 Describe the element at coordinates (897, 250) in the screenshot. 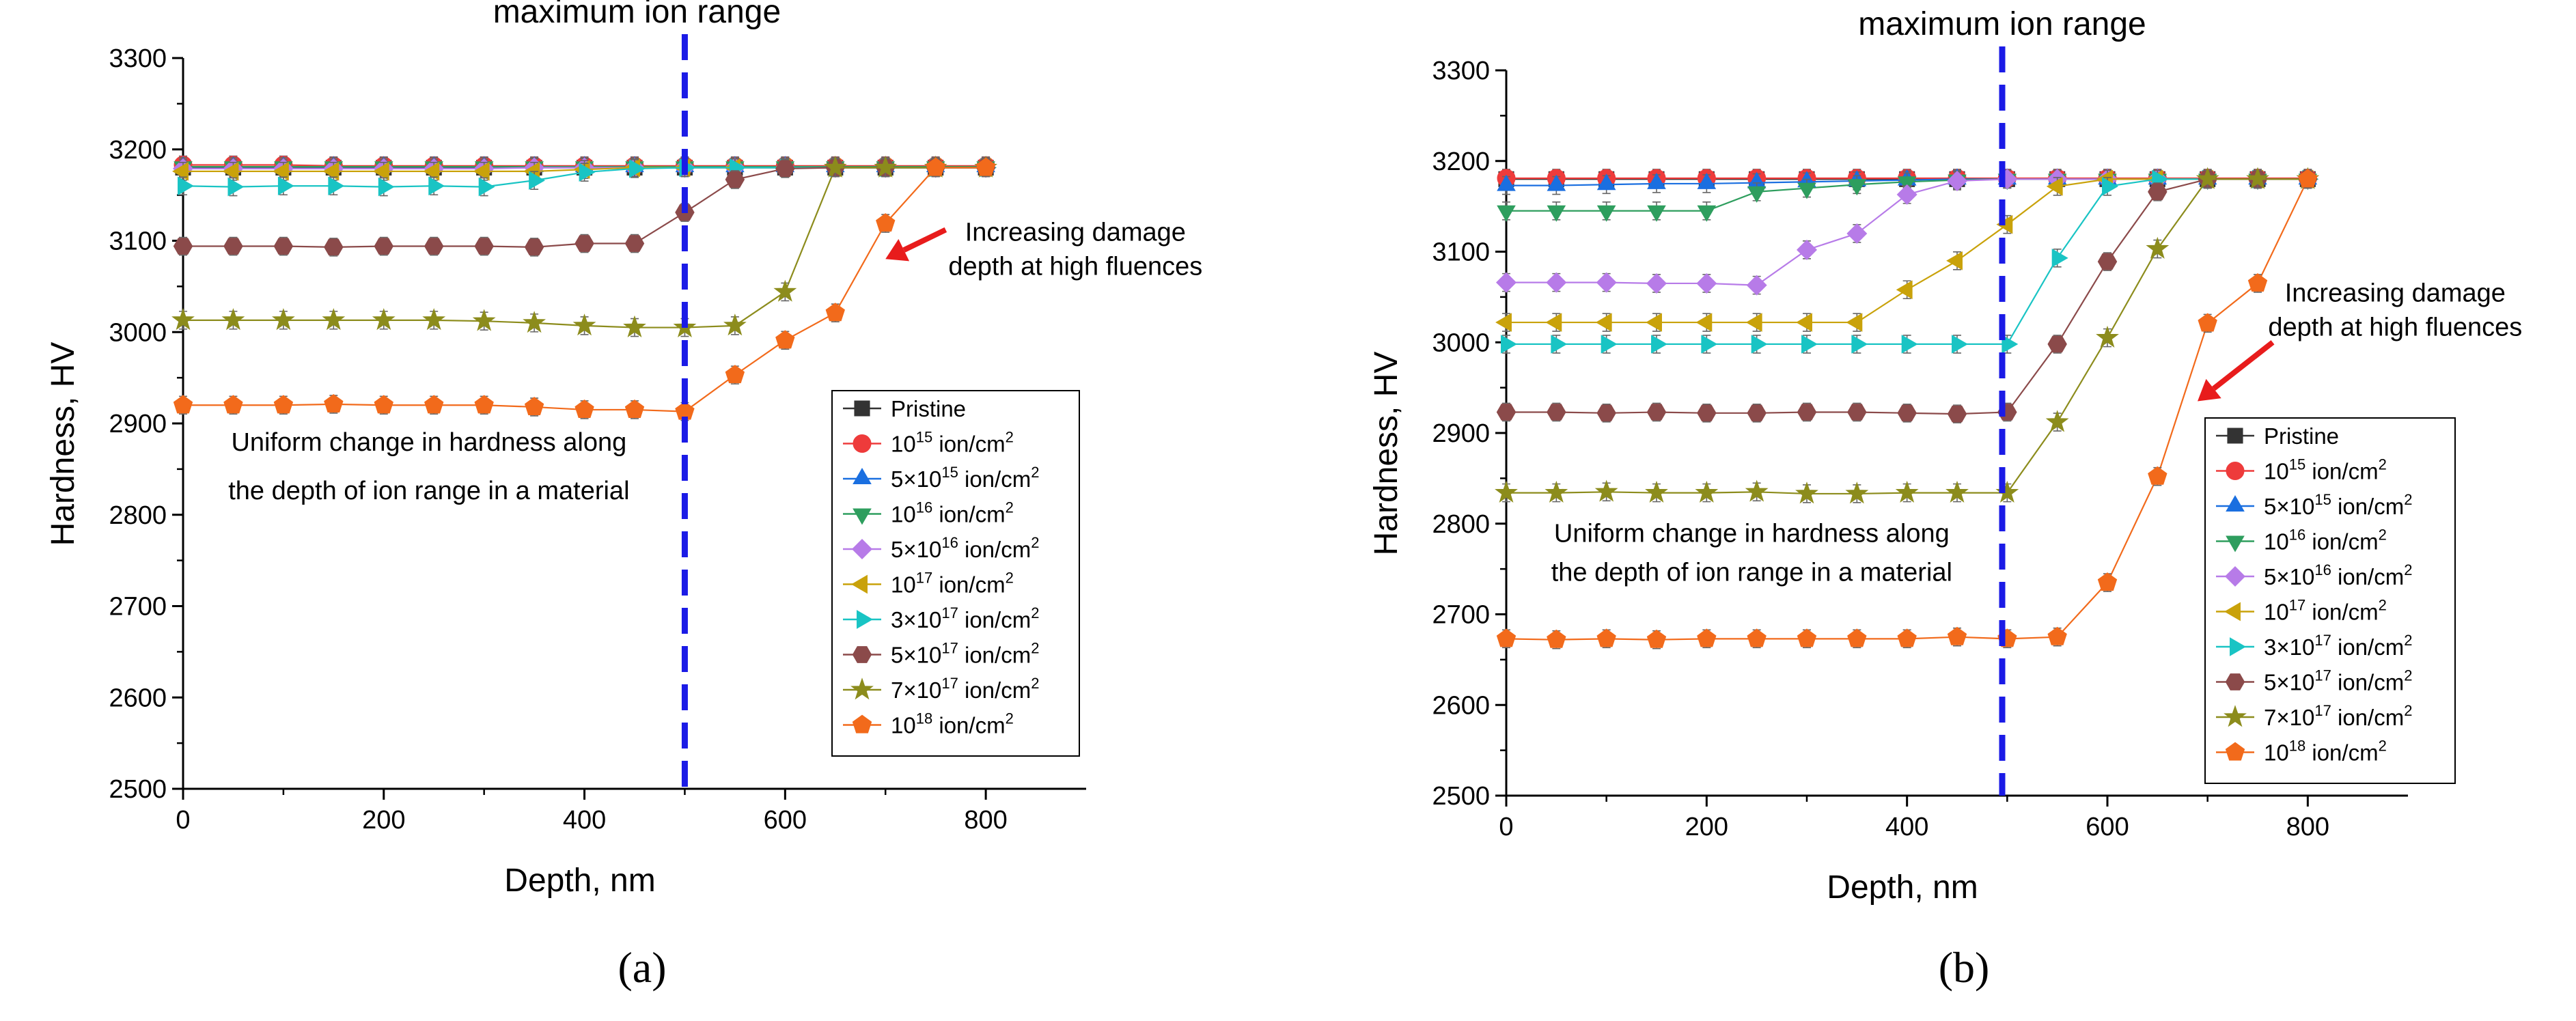

I see `arrow-head` at that location.